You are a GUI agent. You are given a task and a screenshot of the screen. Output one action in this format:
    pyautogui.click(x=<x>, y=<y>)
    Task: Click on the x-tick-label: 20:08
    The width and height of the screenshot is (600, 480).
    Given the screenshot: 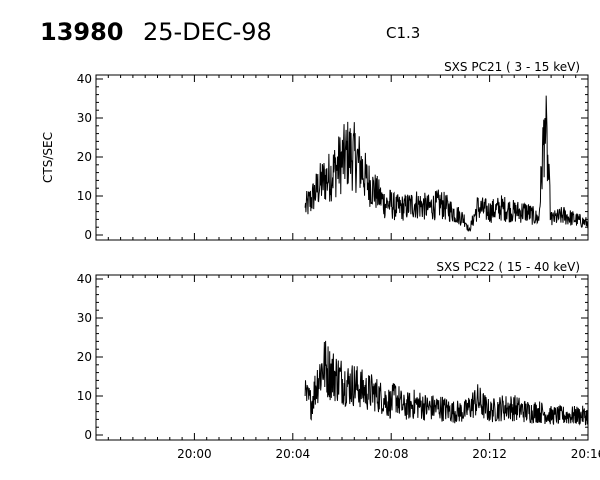 What is the action you would take?
    pyautogui.click(x=391, y=454)
    